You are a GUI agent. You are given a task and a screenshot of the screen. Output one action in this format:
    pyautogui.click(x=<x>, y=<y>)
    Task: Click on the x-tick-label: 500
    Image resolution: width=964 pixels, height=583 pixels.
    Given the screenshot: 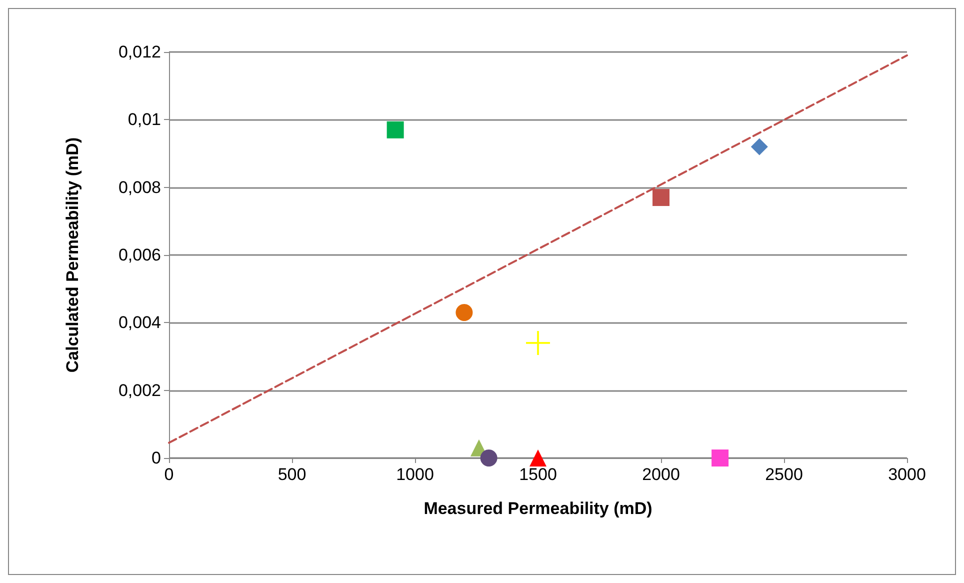 What is the action you would take?
    pyautogui.click(x=292, y=474)
    